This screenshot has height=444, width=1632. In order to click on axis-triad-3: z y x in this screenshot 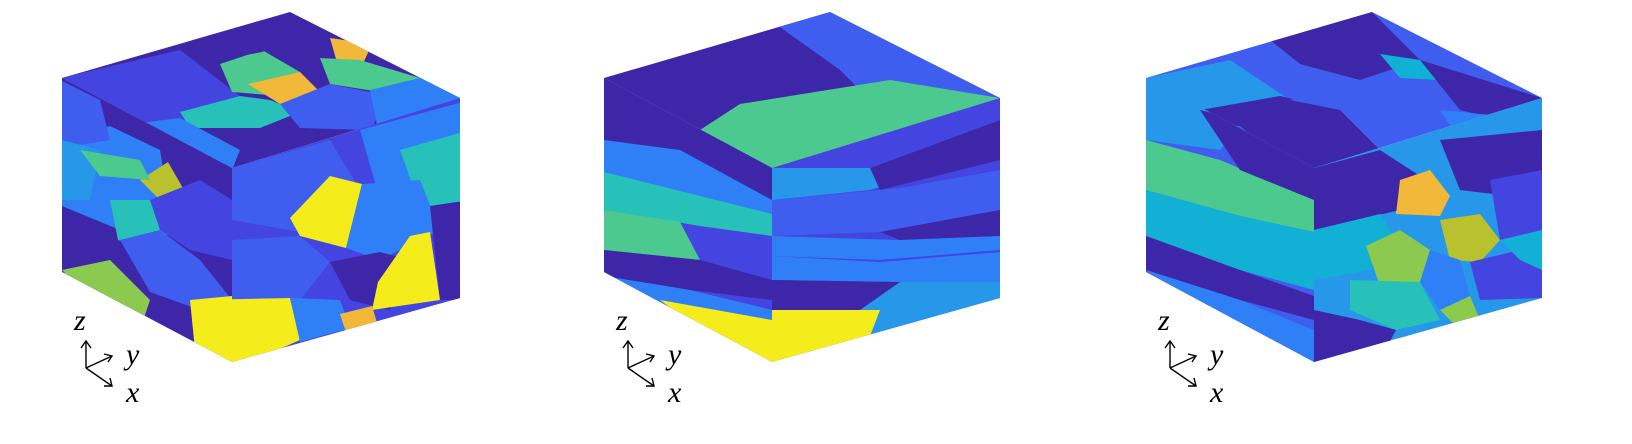, I will do `click(1190, 356)`.